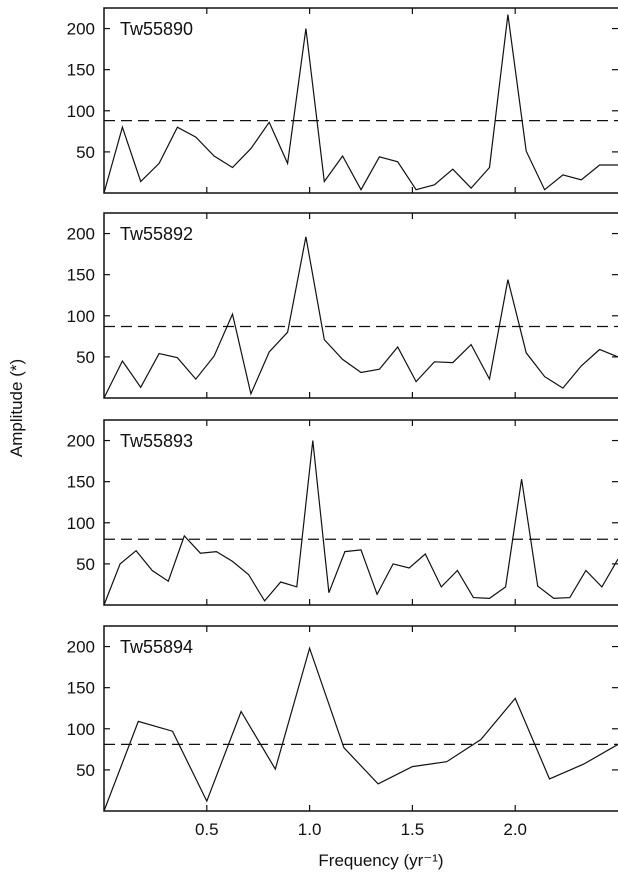 This screenshot has height=882, width=618. I want to click on panel-title: Tw55894, so click(156, 647).